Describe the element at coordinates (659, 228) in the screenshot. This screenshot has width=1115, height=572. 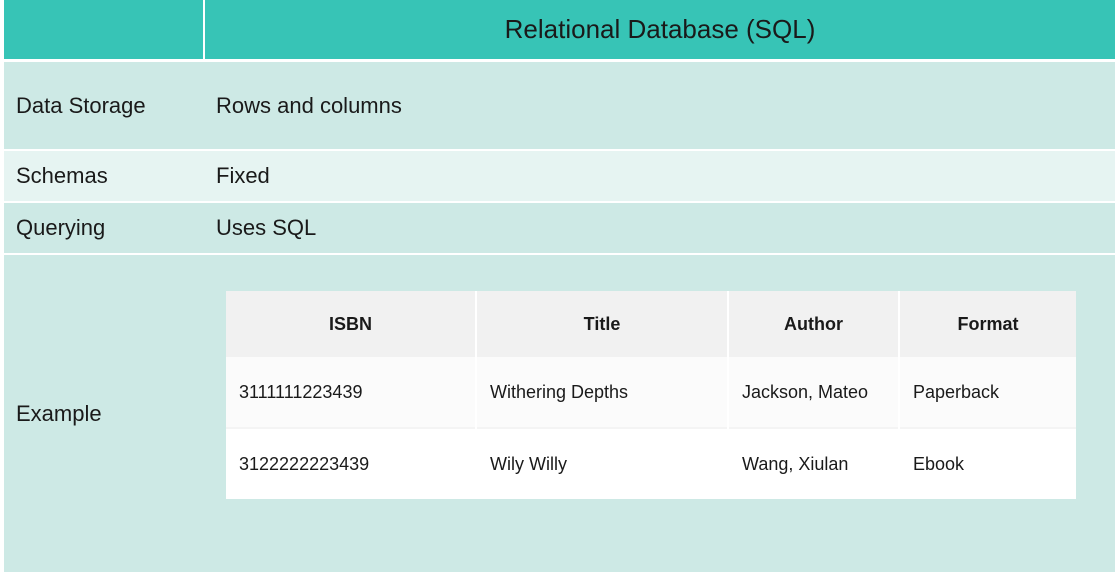
I see `row-value: Uses SQL` at that location.